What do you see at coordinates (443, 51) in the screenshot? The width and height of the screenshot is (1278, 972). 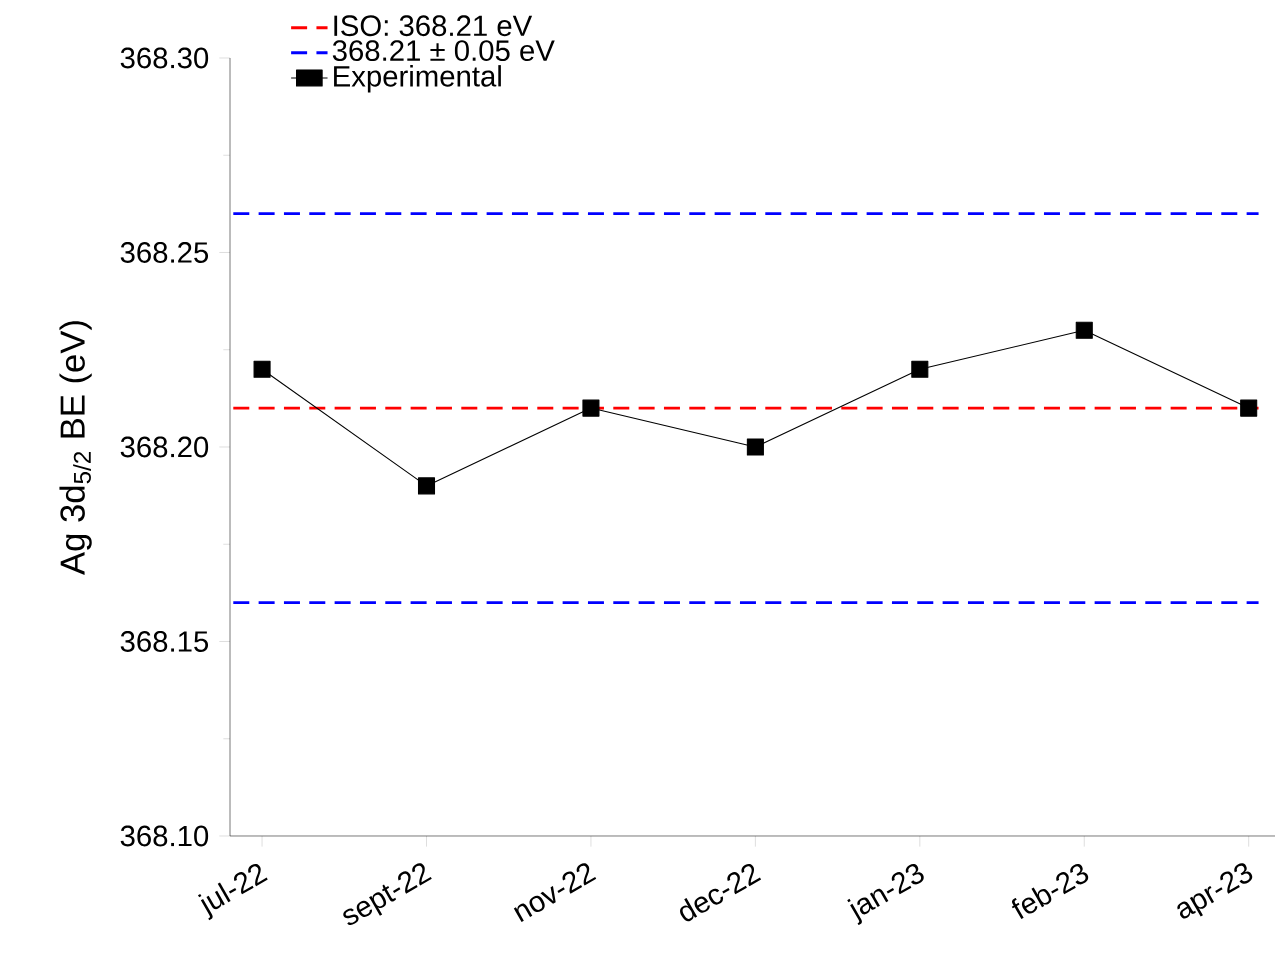 I see `legend-label: 368.21 ± 0.05 eV` at bounding box center [443, 51].